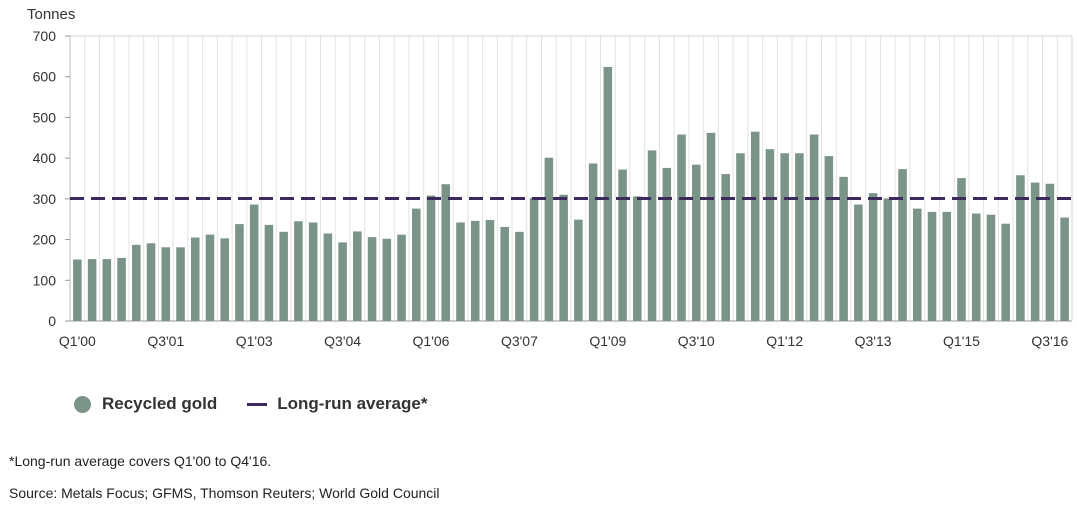  What do you see at coordinates (257, 404) in the screenshot?
I see `legend-swatch-line-icon` at bounding box center [257, 404].